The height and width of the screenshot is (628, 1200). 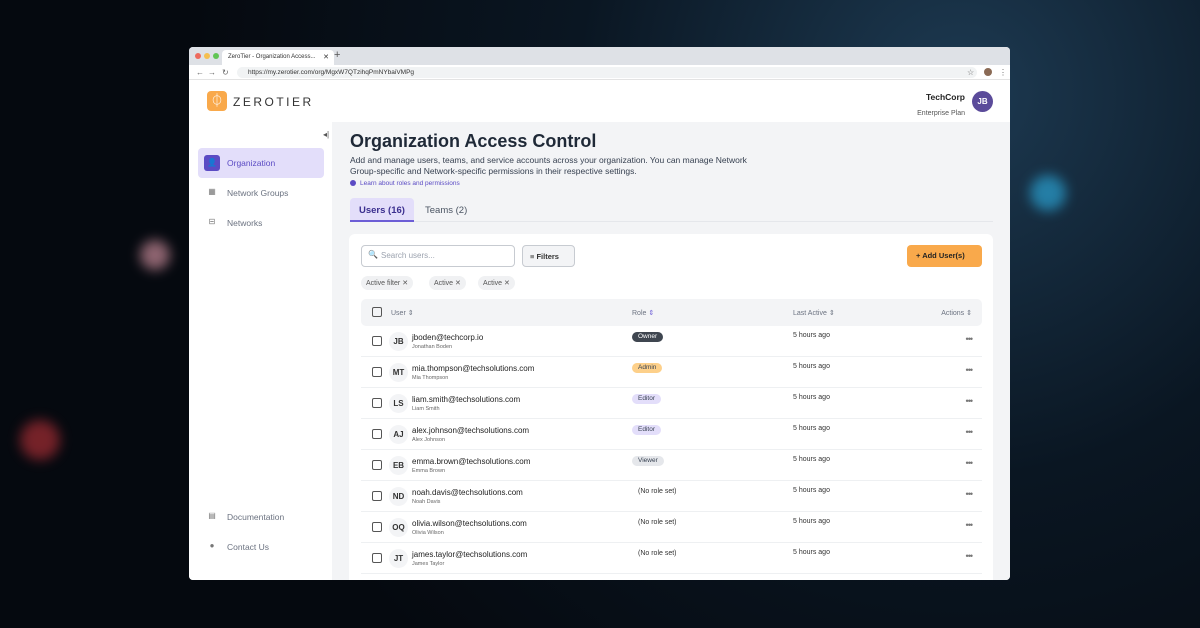 I want to click on column-actions: Actions ⇕, so click(x=956, y=313).